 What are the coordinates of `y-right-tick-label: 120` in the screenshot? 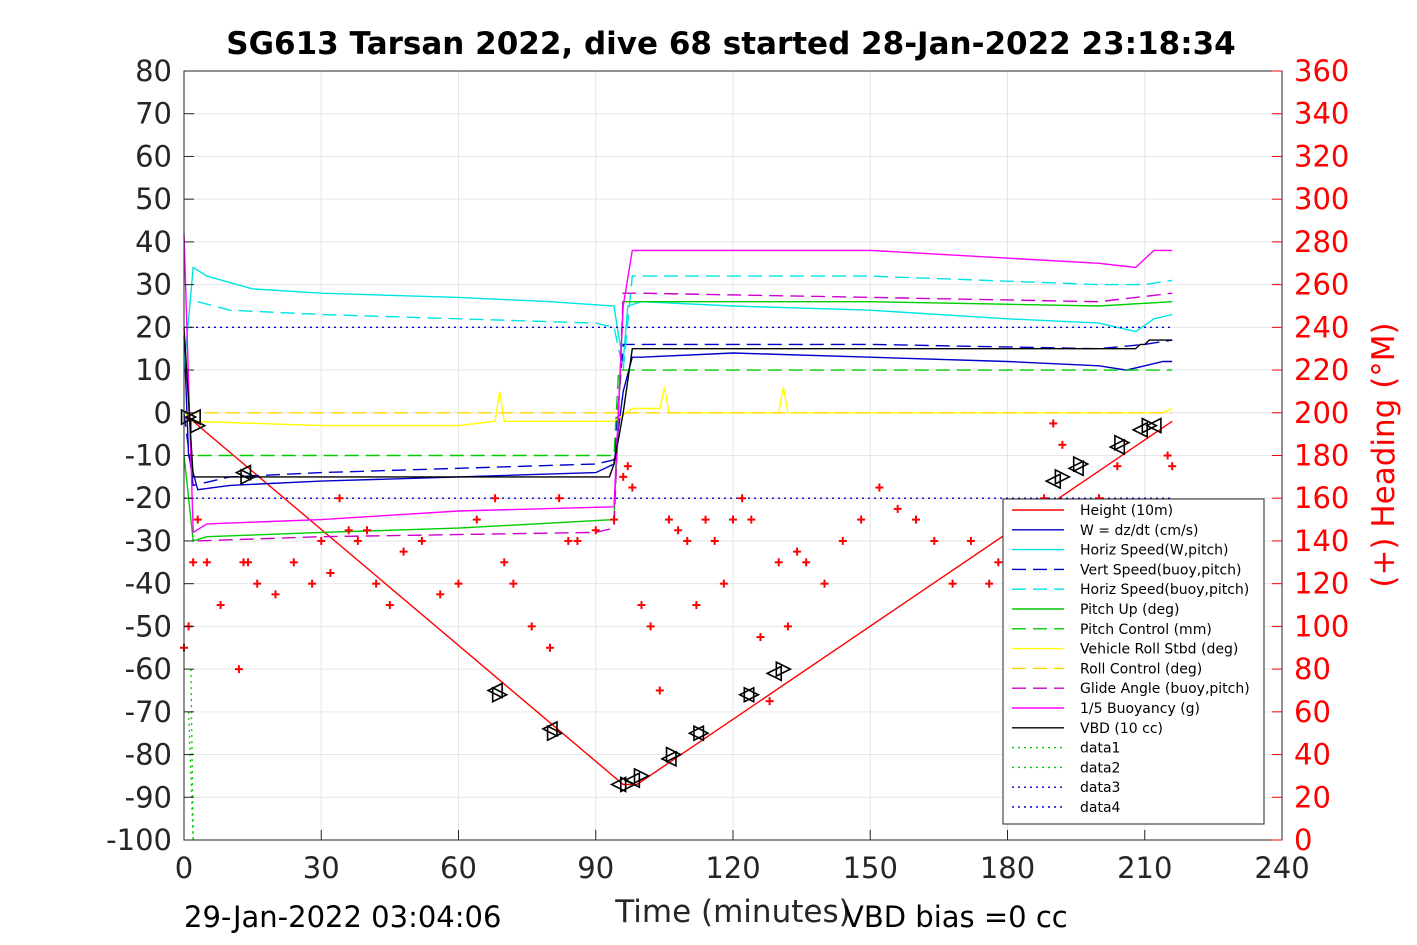 It's located at (1321, 584).